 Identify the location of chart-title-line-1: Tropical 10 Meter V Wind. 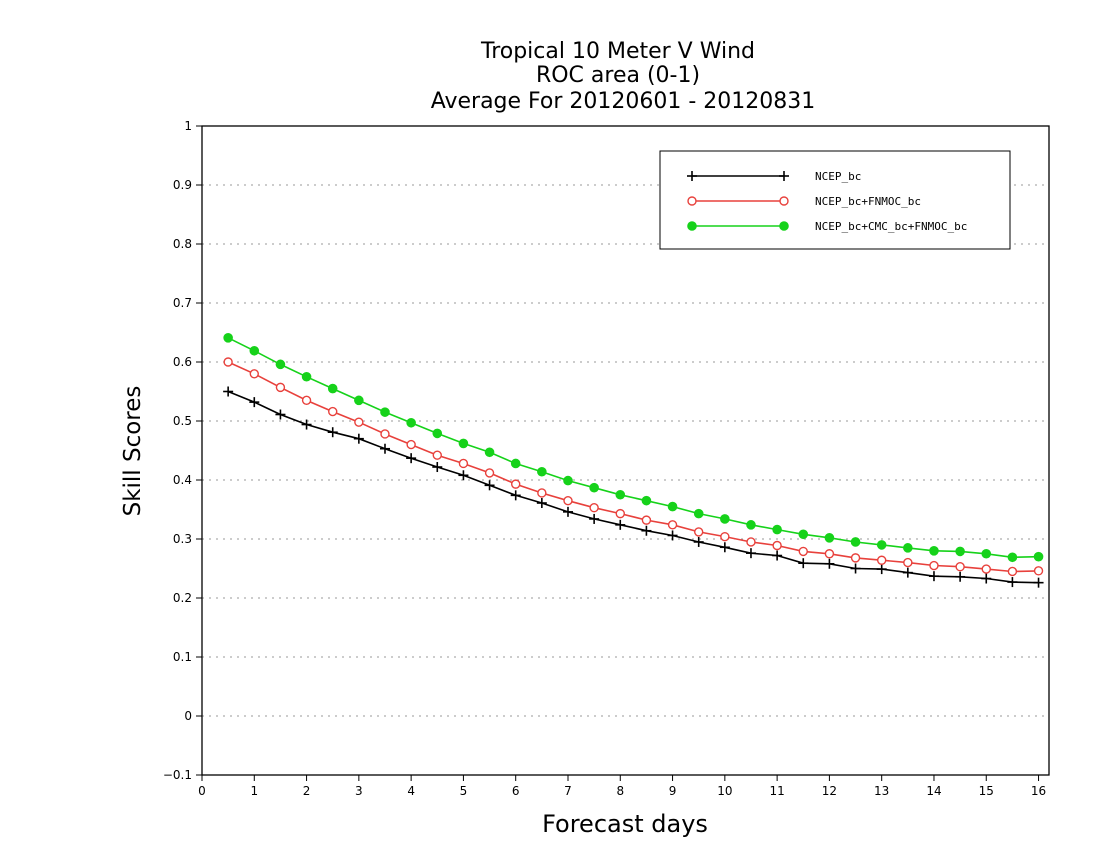
(617, 51).